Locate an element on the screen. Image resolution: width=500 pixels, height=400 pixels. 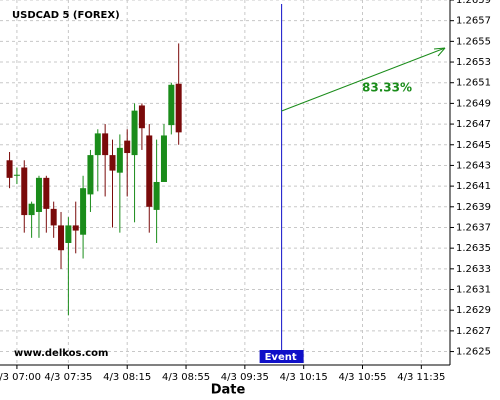
y-tick-label: 1.2639 is located at coordinates (473, 207).